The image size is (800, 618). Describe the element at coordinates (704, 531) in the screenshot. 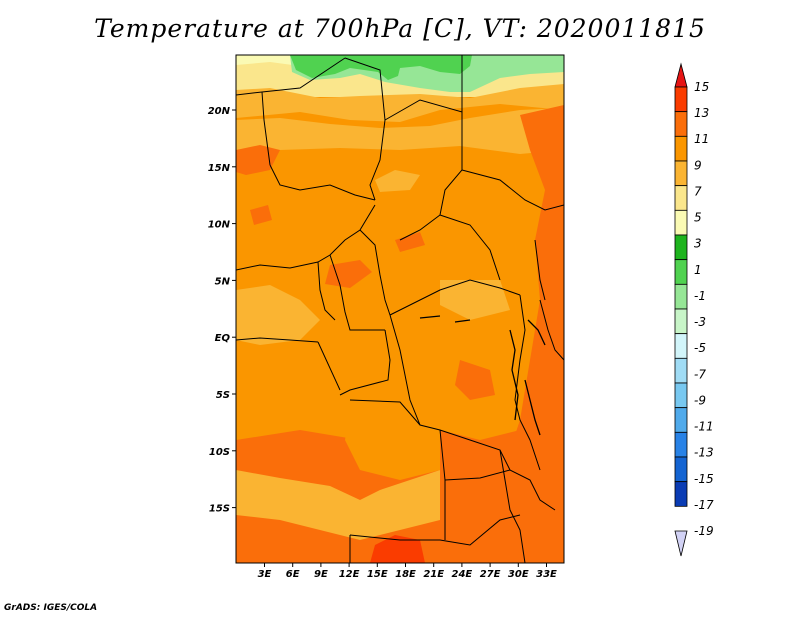

I see `colorbar-label: -19` at that location.